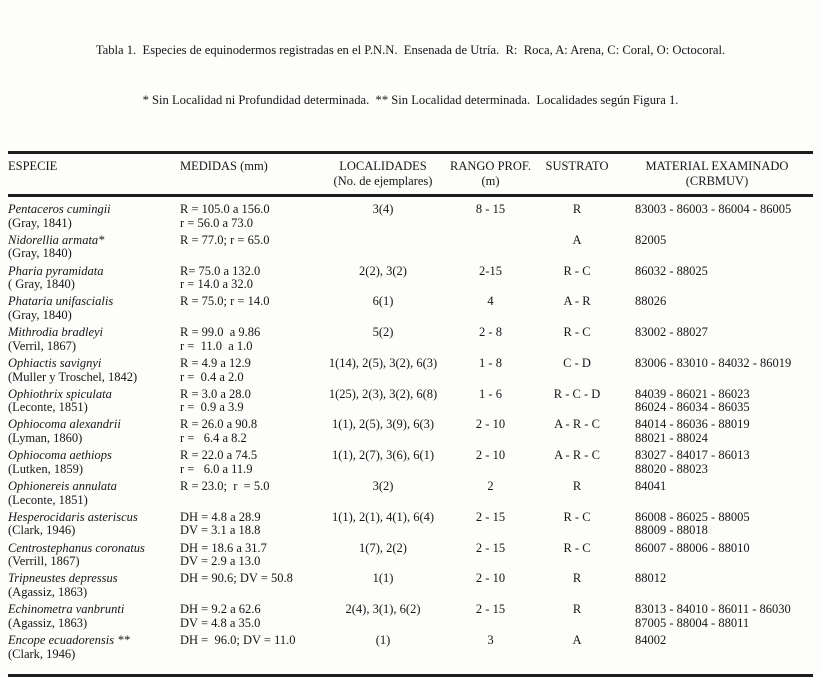  I want to click on medidas-cell: R = 3.0 a 28.0 r = 0.9 a 3.9, so click(215, 400).